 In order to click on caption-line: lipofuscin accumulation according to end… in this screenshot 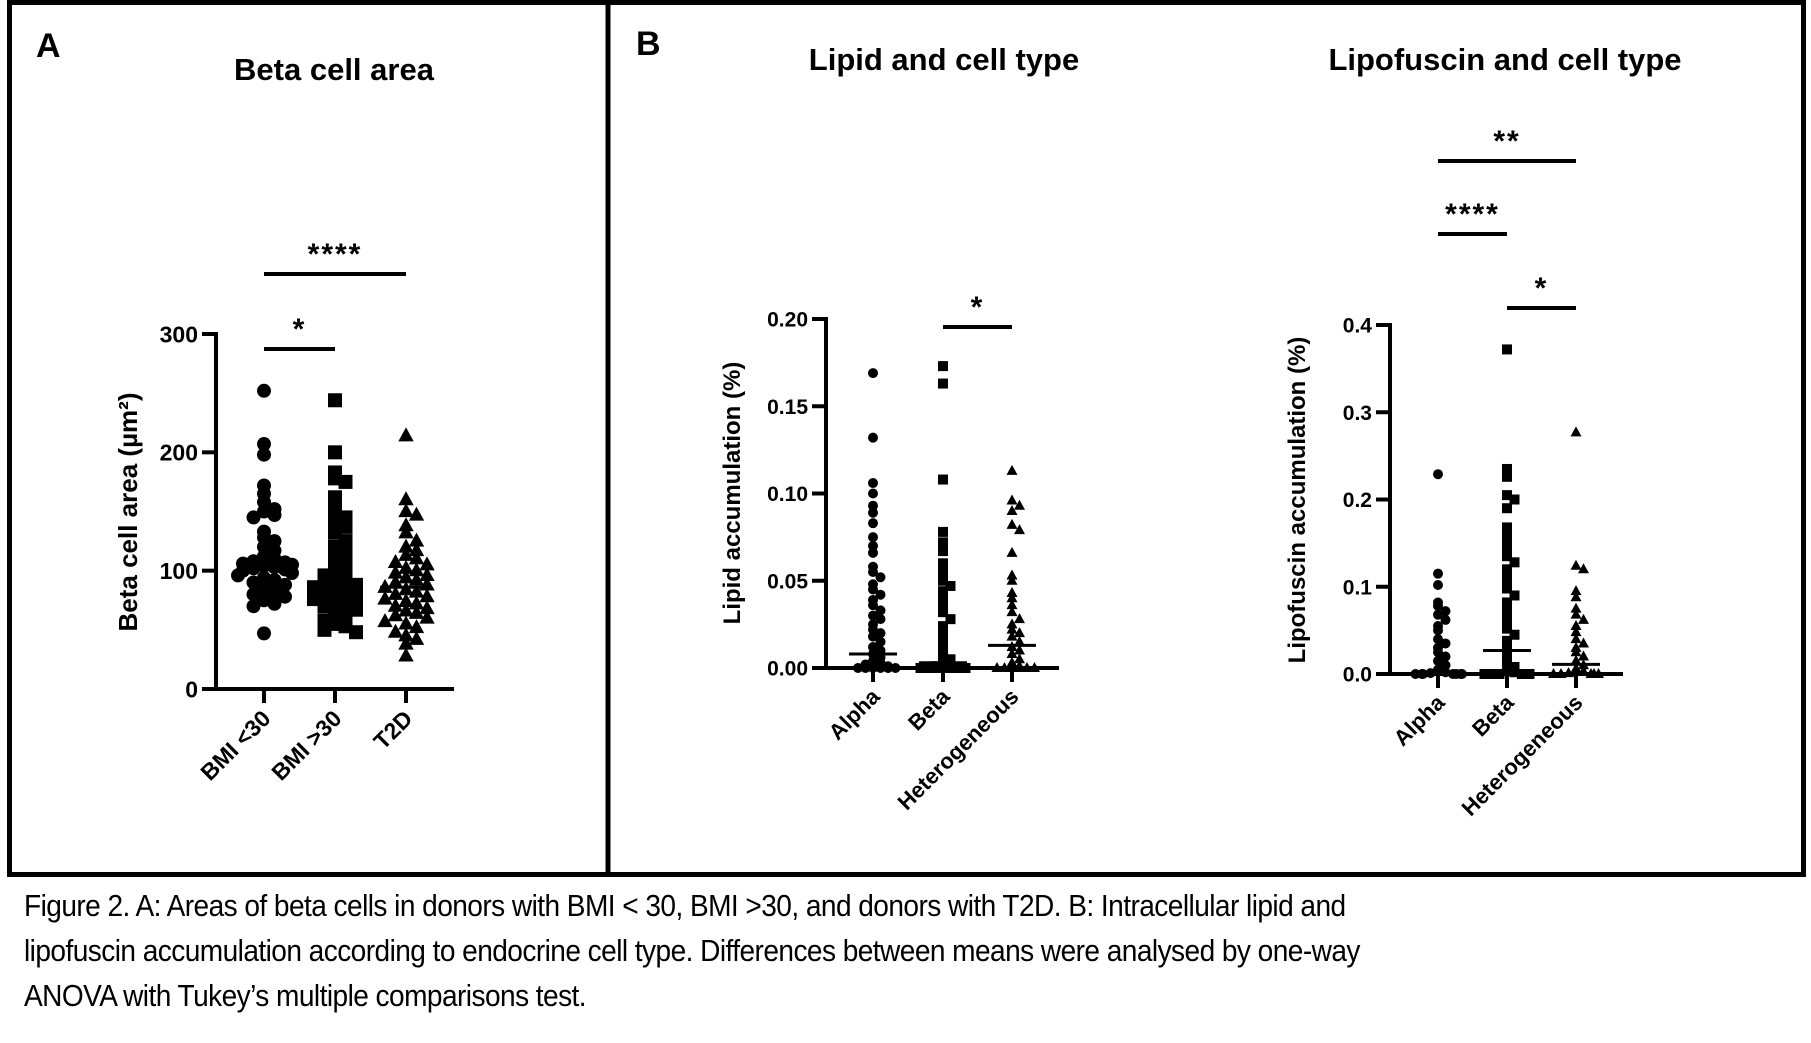, I will do `click(692, 951)`.